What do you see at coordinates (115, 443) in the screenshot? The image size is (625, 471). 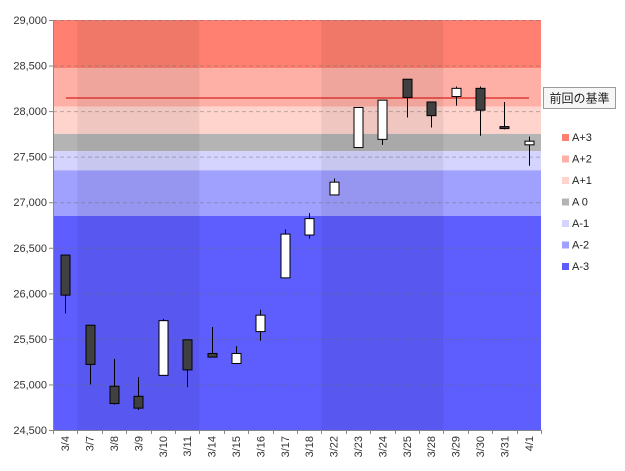 I see `x-tick-label: 3/8` at bounding box center [115, 443].